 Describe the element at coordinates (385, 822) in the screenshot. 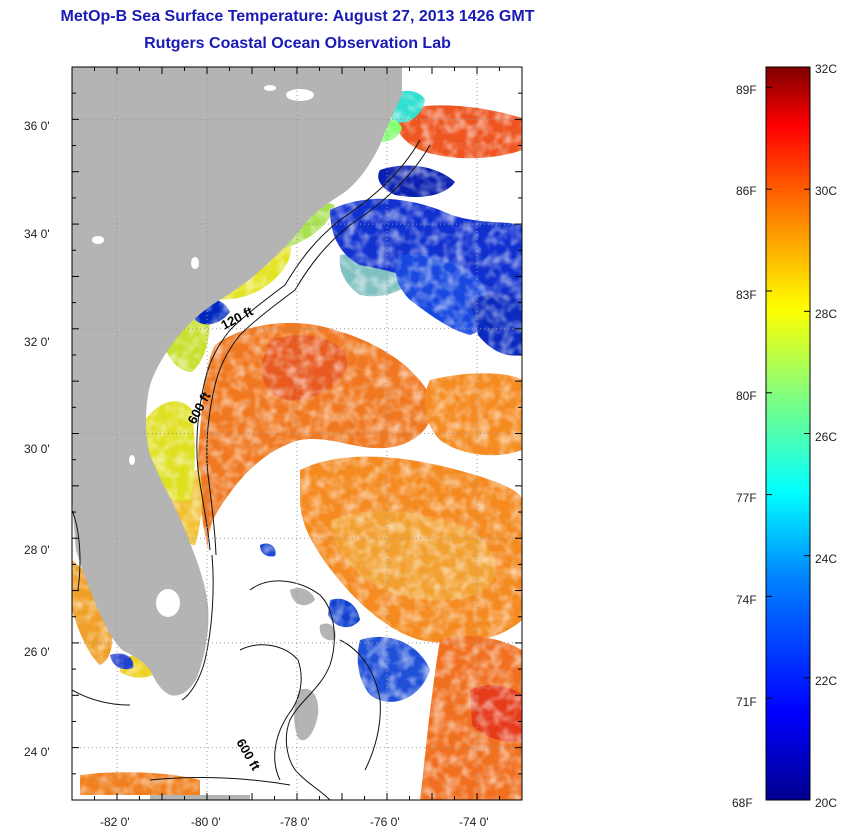

I see `lon-label-76: -76 0'` at that location.